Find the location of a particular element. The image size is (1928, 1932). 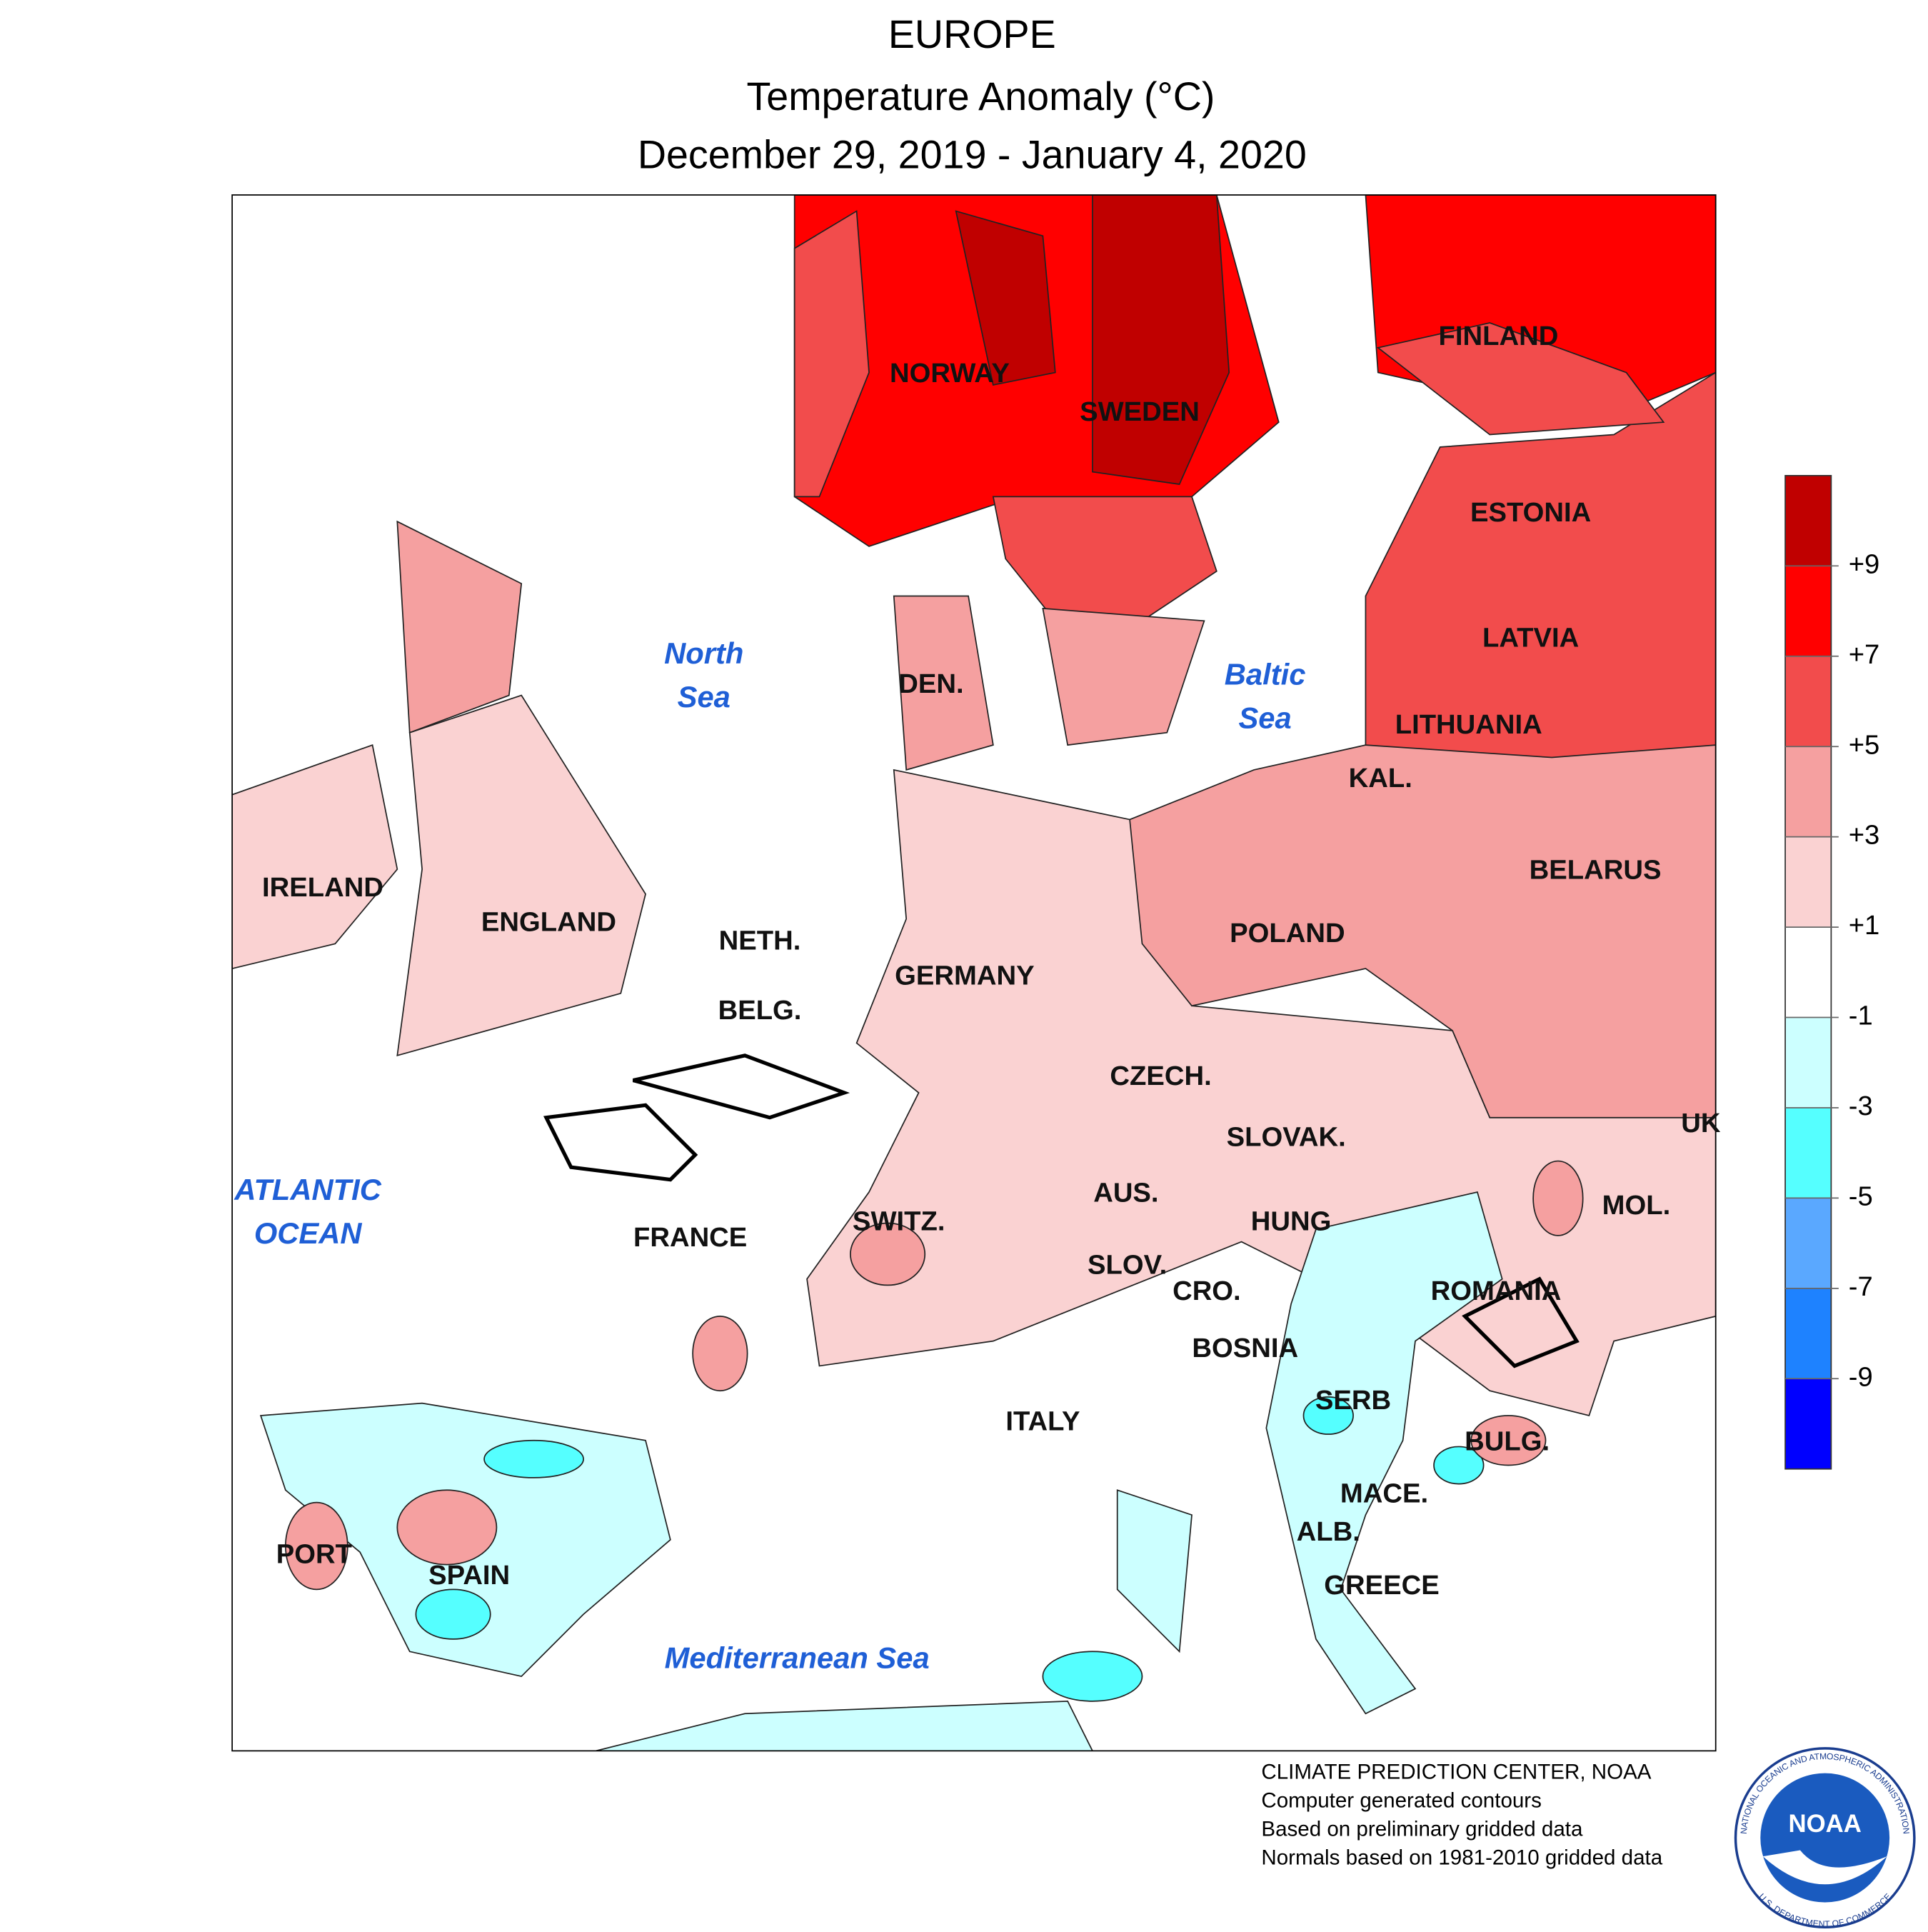

logo-name: NOAA is located at coordinates (1825, 1824).